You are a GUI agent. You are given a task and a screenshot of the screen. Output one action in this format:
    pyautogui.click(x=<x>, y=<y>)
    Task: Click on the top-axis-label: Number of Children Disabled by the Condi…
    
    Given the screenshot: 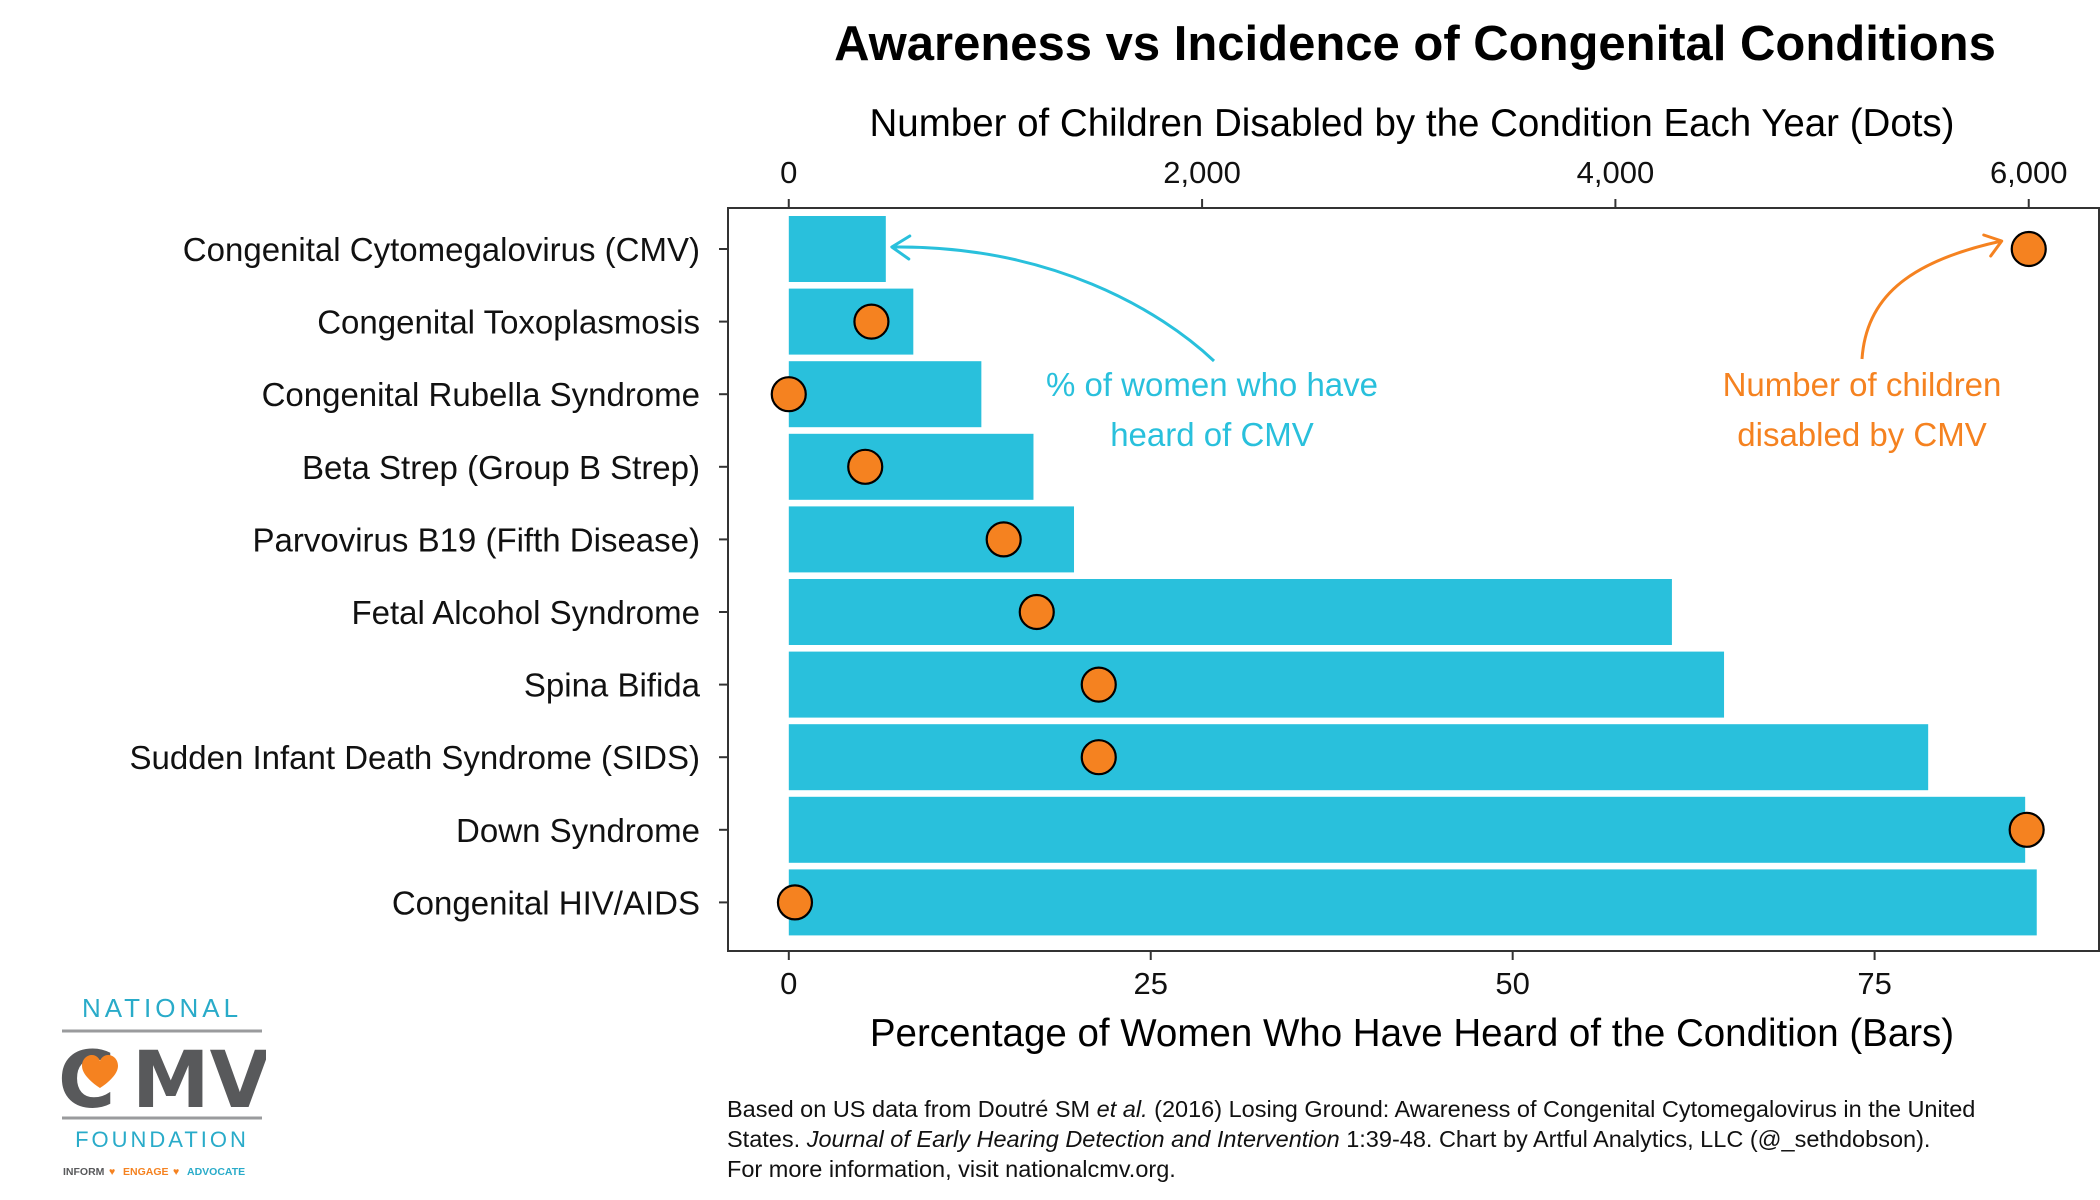 What is the action you would take?
    pyautogui.click(x=1412, y=123)
    